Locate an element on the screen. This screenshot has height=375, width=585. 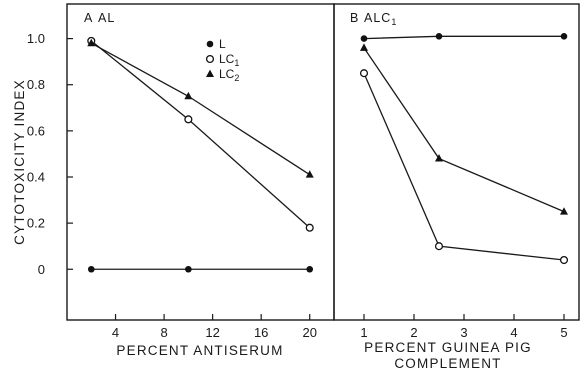
legend-label-lc1: LC1 is located at coordinates (229, 60).